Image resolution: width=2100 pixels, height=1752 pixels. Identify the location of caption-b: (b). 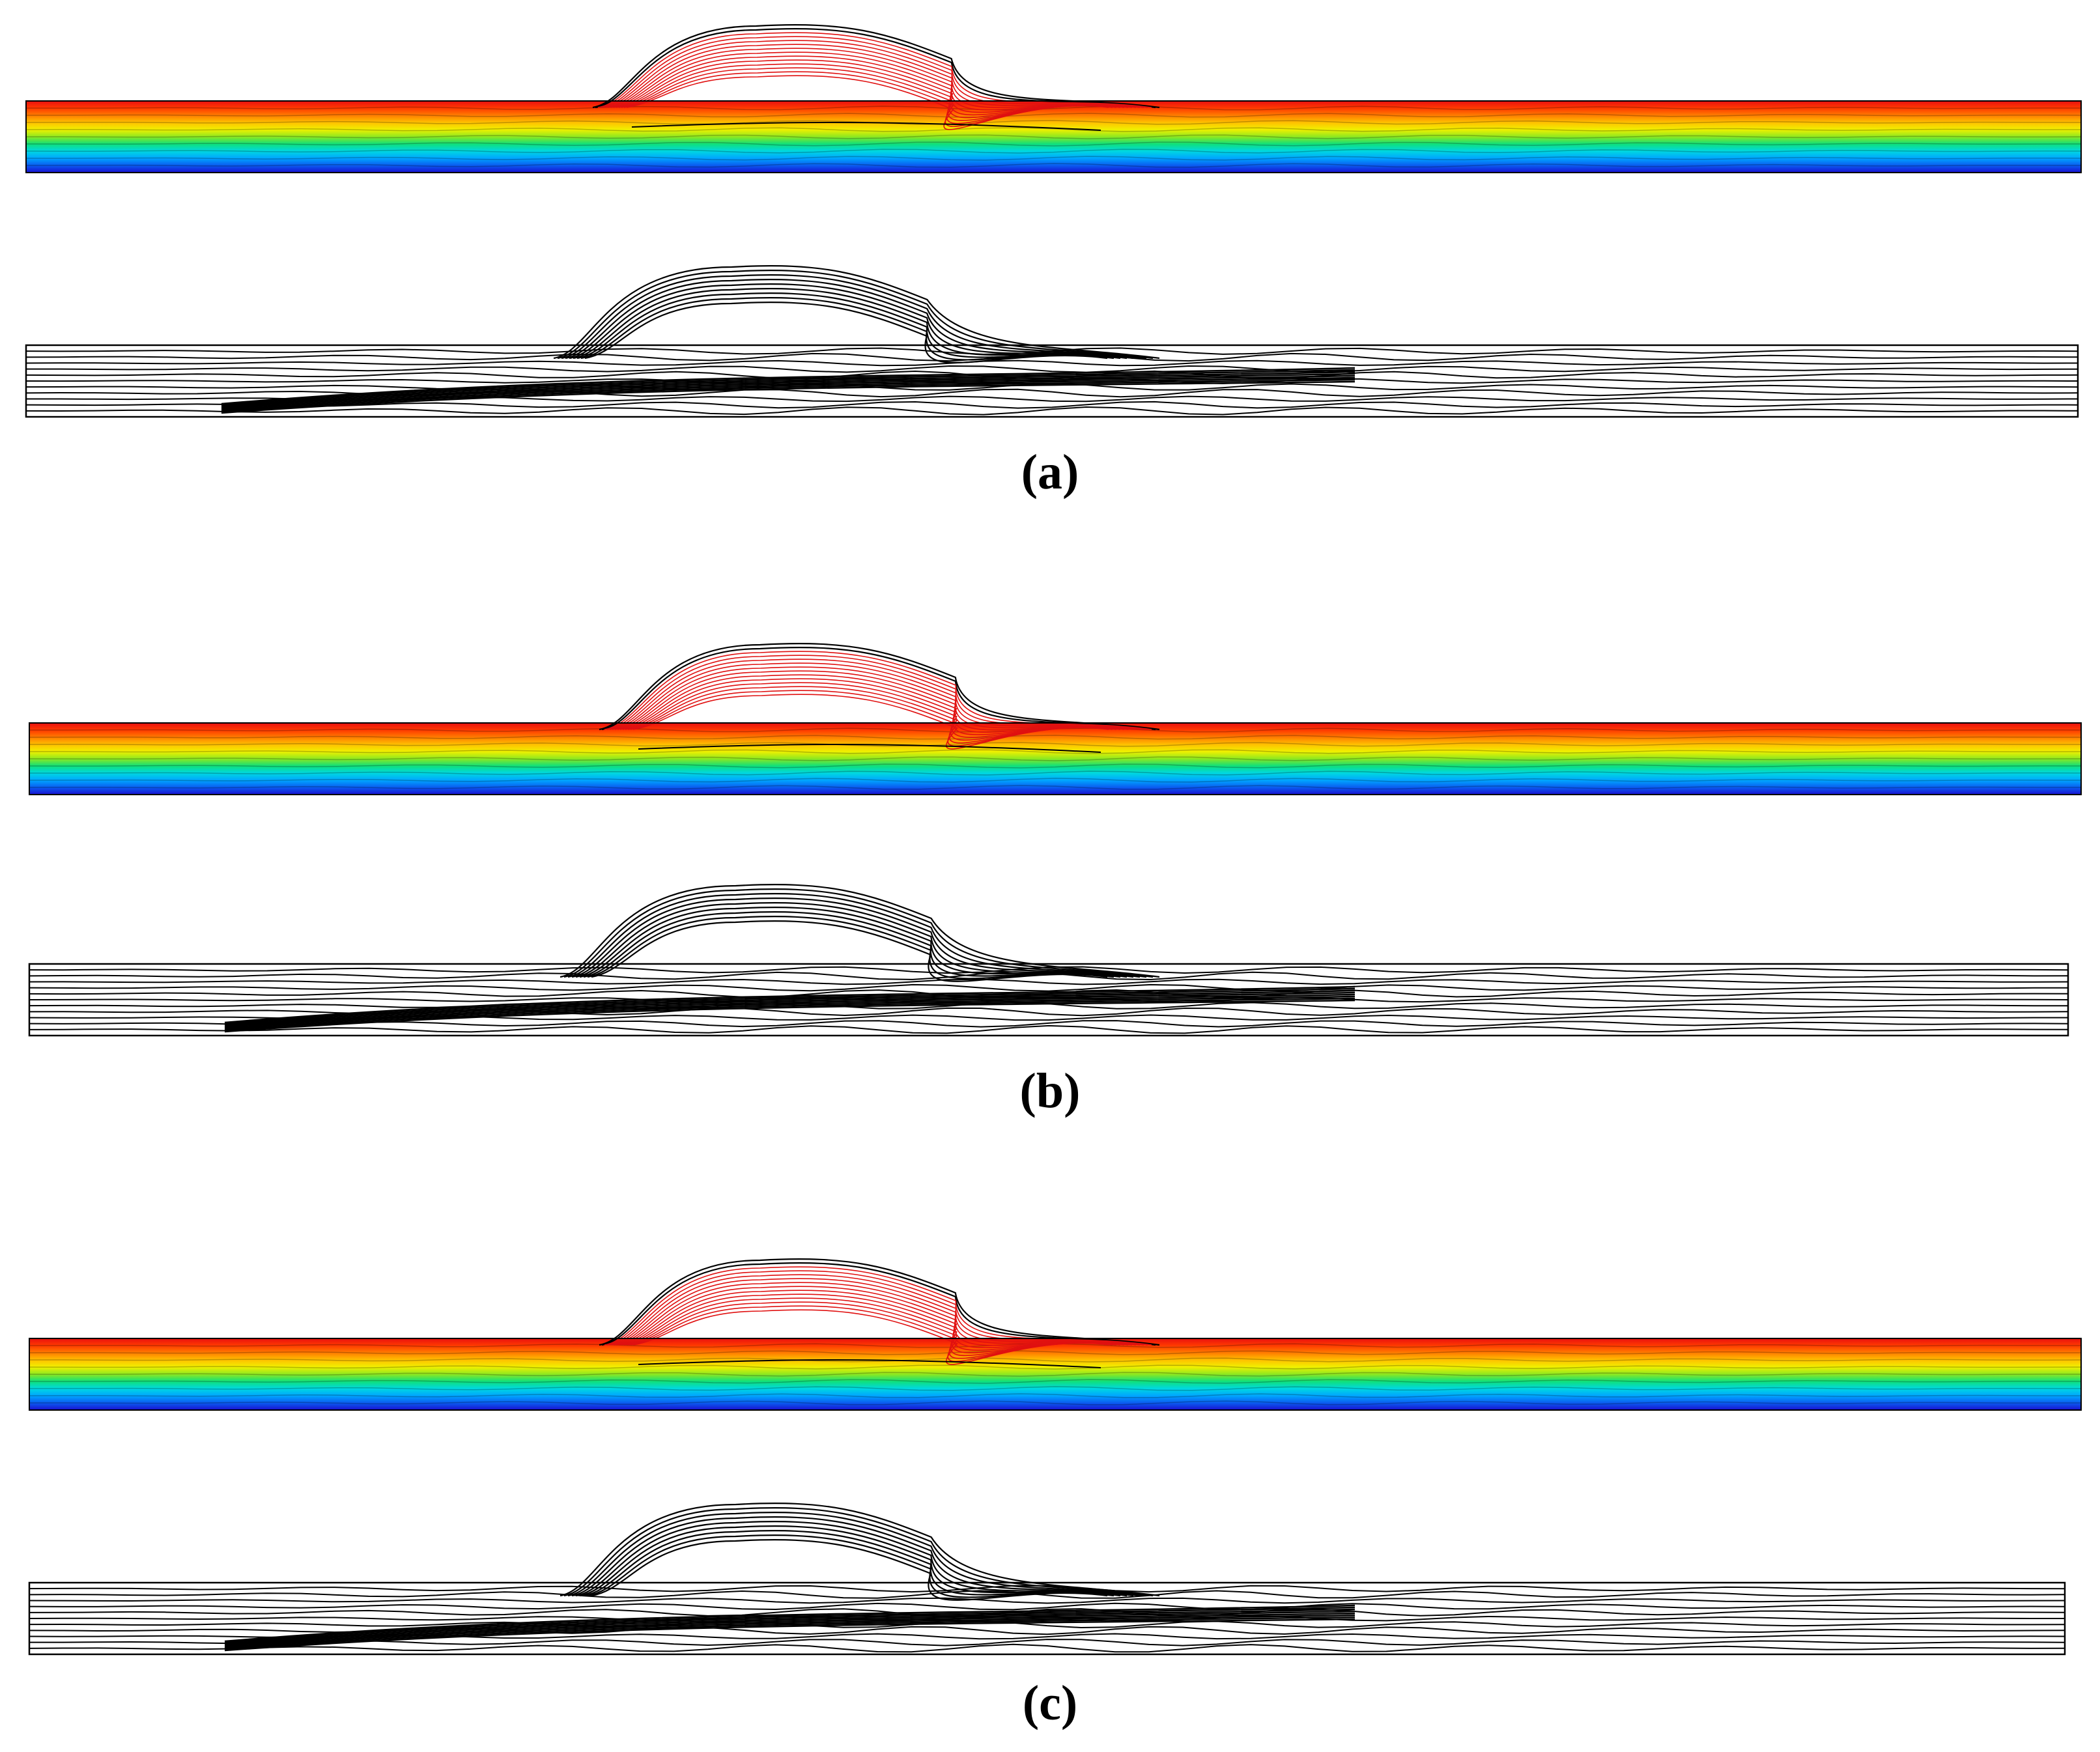
(1050, 1091).